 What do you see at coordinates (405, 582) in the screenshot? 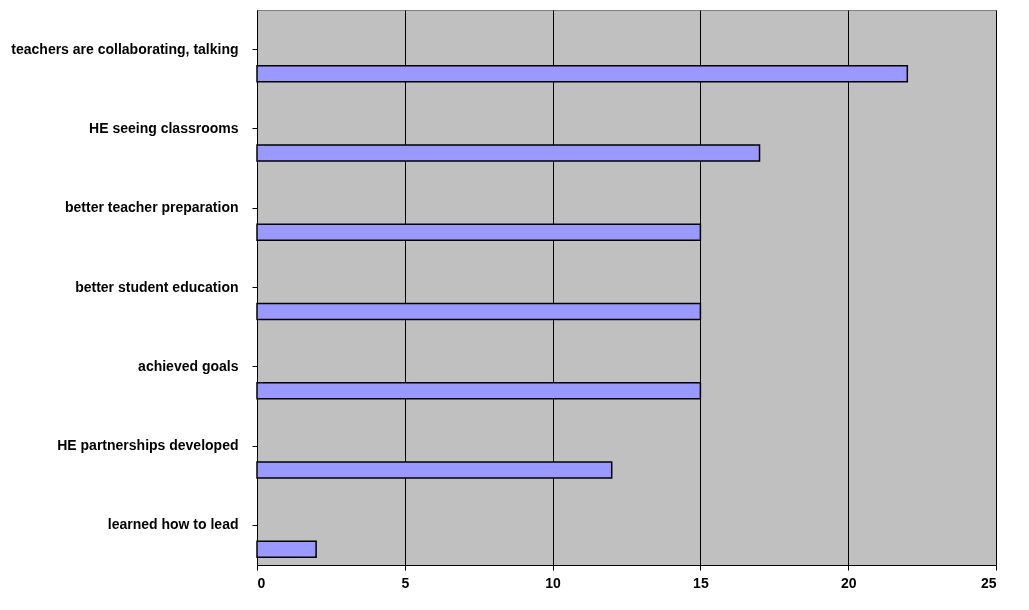
I see `x-tick-label: 5` at bounding box center [405, 582].